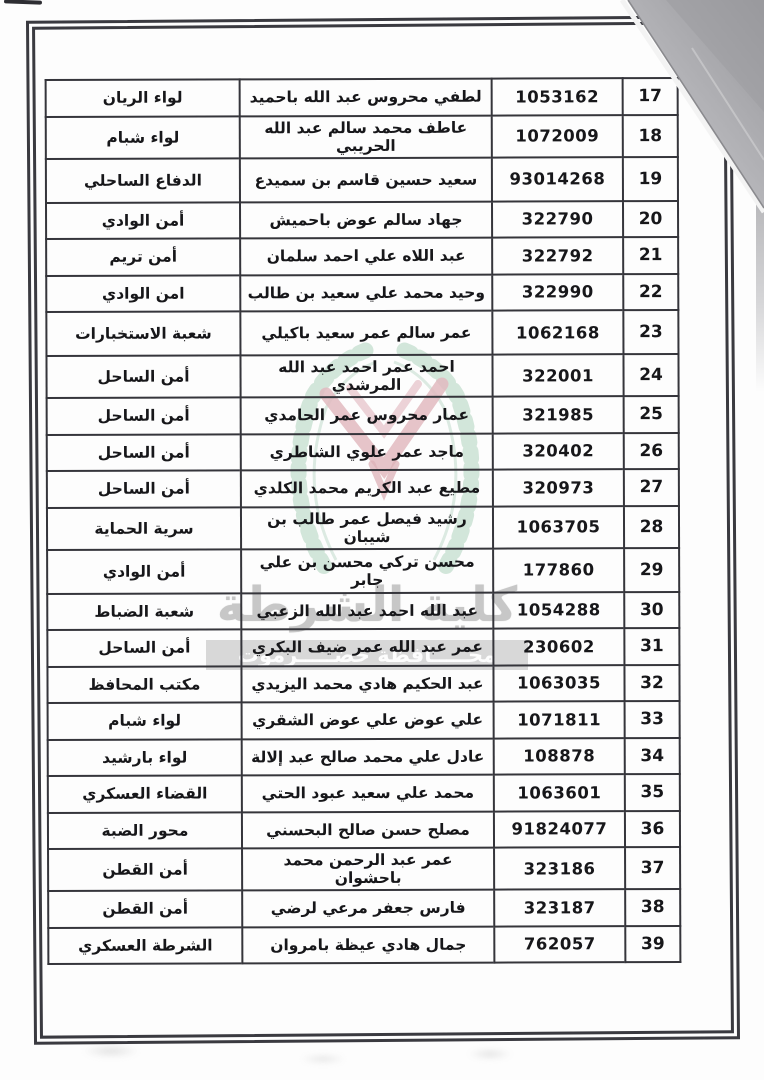  I want to click on name-cell: عمر سالم عمر سعيد باكيلي, so click(366, 333).